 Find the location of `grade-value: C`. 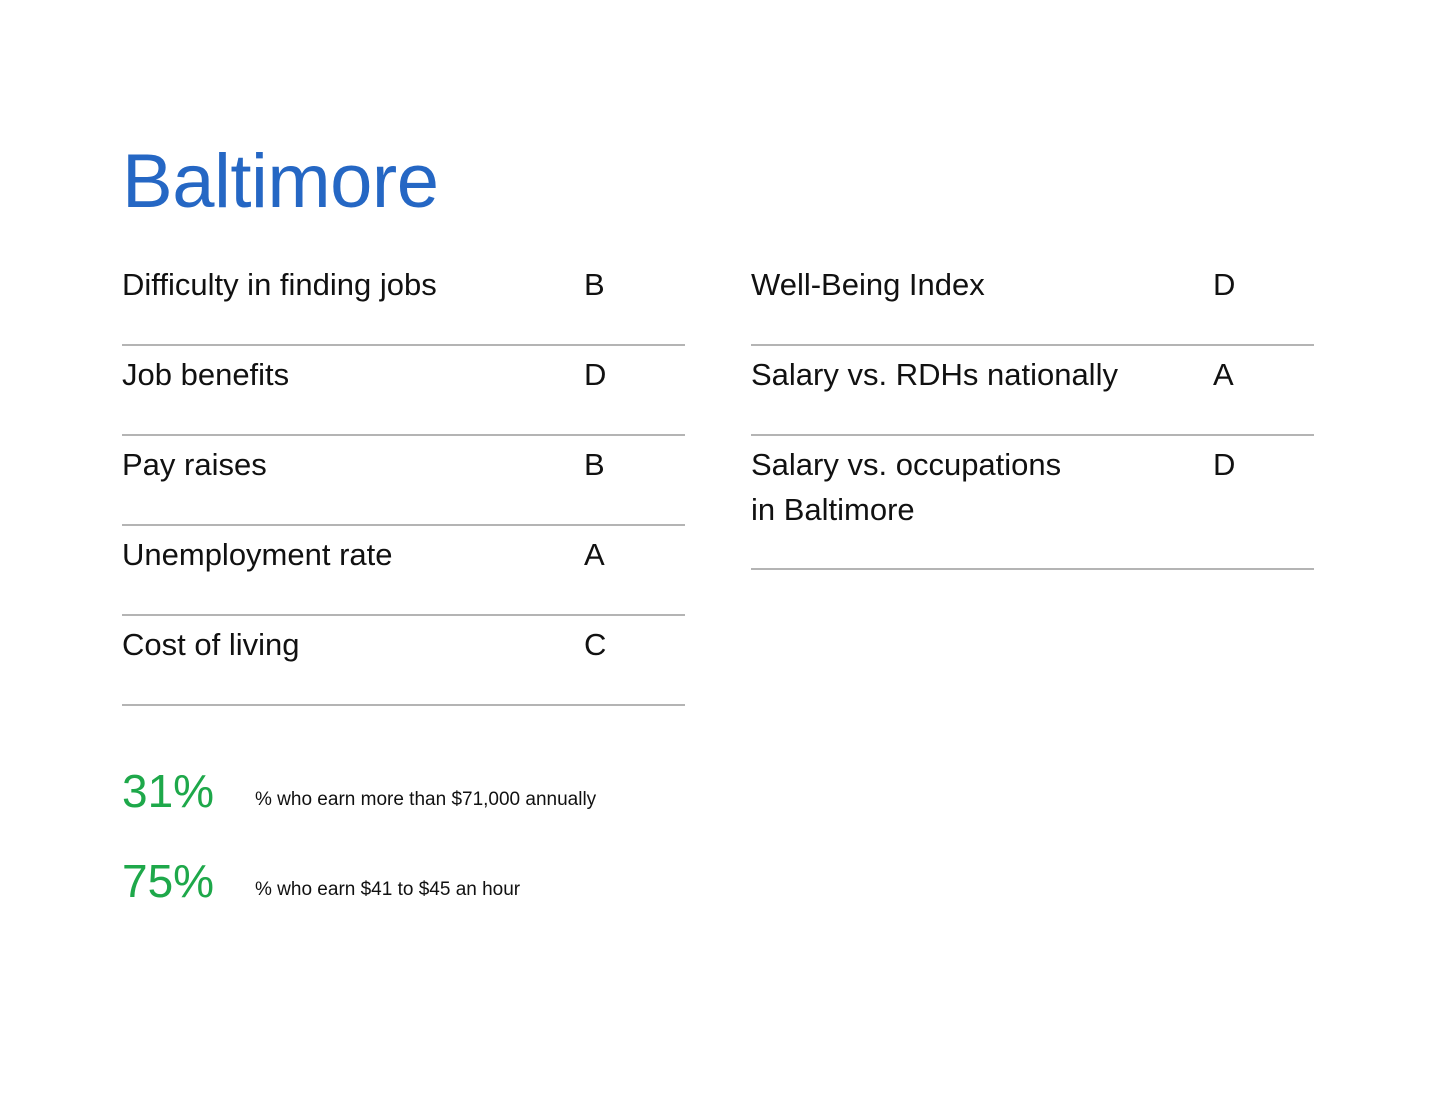

grade-value: C is located at coordinates (595, 644).